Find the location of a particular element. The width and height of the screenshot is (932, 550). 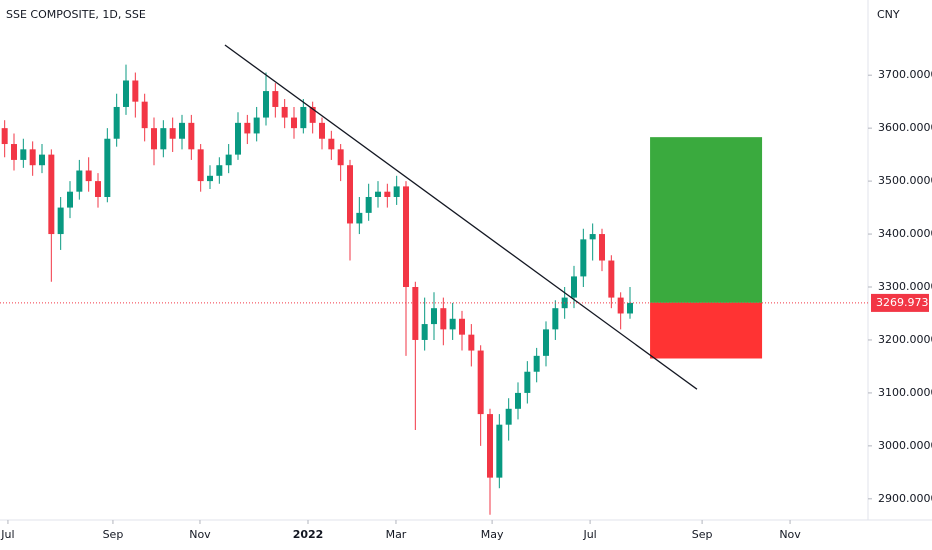

y-tick-label: 3100.0000 is located at coordinates (905, 392).